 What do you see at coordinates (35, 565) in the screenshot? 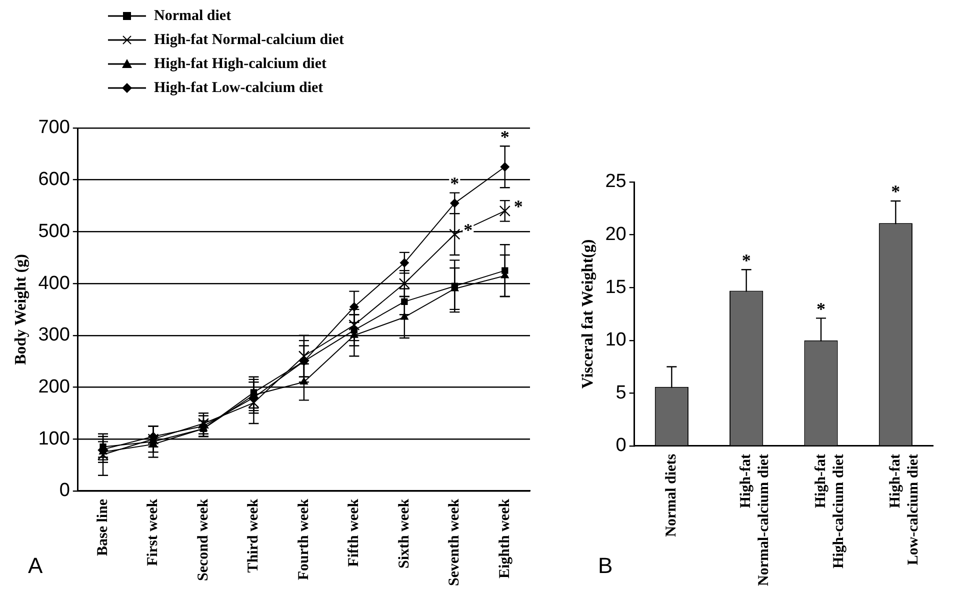
I see `text: A` at bounding box center [35, 565].